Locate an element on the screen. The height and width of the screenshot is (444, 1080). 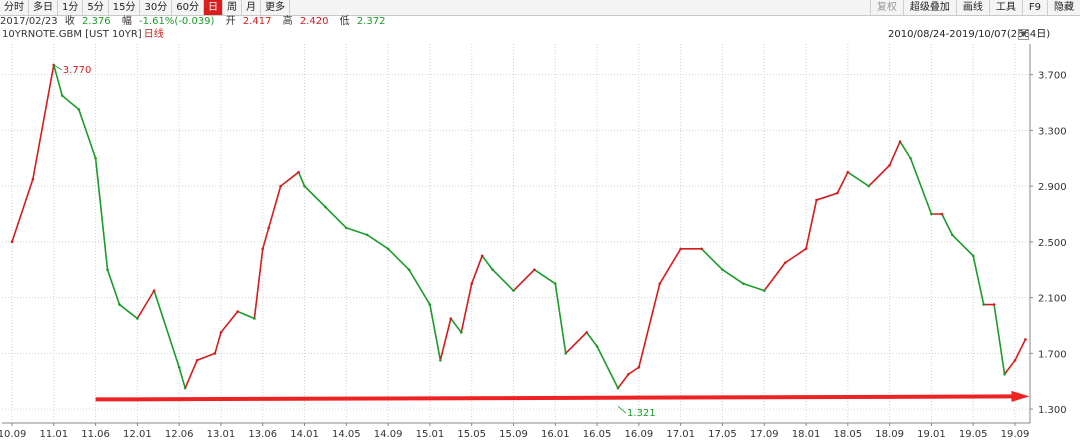
x-tick-label: 13.01 is located at coordinates (221, 434).